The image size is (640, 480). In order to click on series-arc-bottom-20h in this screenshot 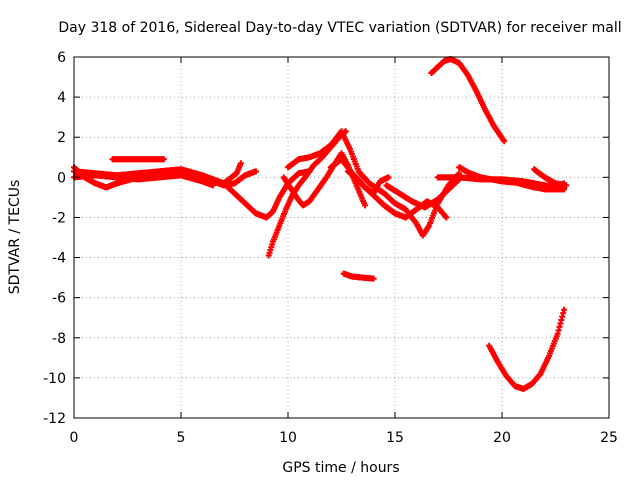, I will do `click(527, 349)`.